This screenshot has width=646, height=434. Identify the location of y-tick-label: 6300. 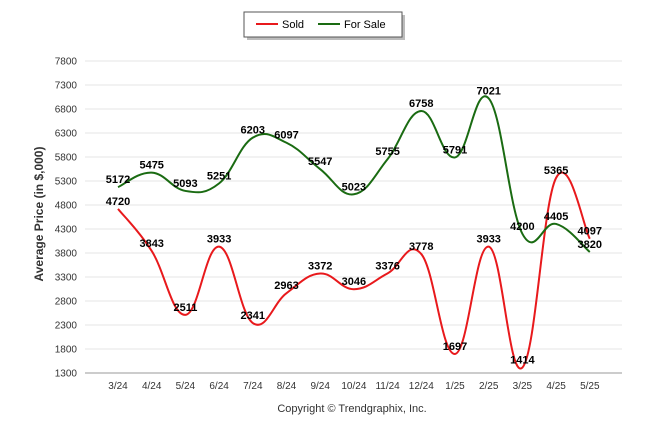
(66, 134).